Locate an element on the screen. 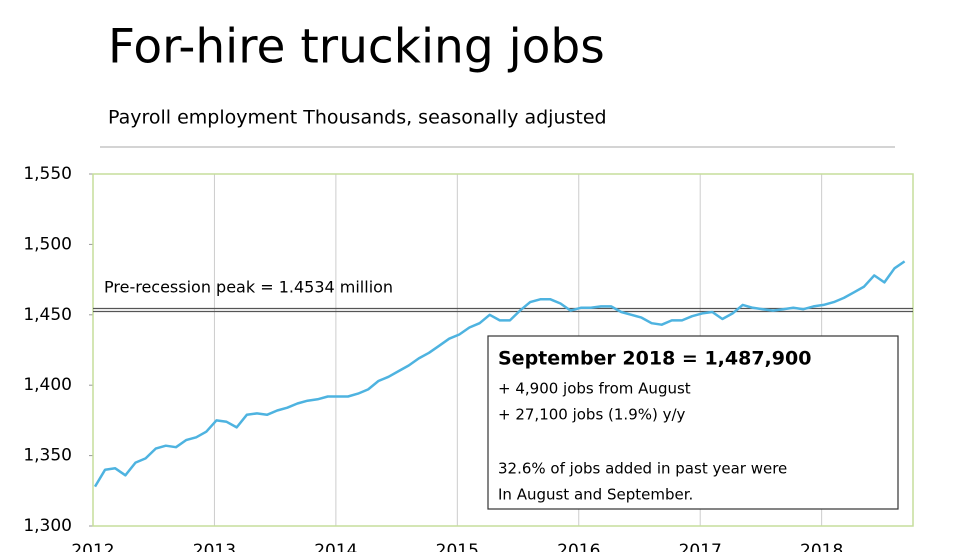  x-tick-label: 2017 is located at coordinates (700, 546).